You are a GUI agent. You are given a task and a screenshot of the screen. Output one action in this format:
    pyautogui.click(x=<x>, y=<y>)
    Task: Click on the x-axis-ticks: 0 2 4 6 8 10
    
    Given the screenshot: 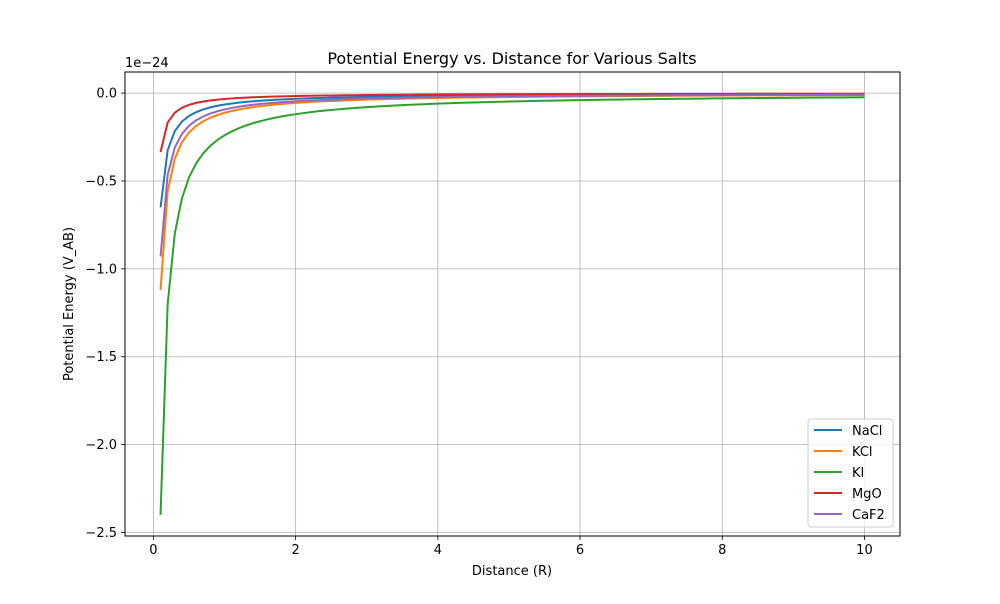 What is the action you would take?
    pyautogui.click(x=511, y=547)
    